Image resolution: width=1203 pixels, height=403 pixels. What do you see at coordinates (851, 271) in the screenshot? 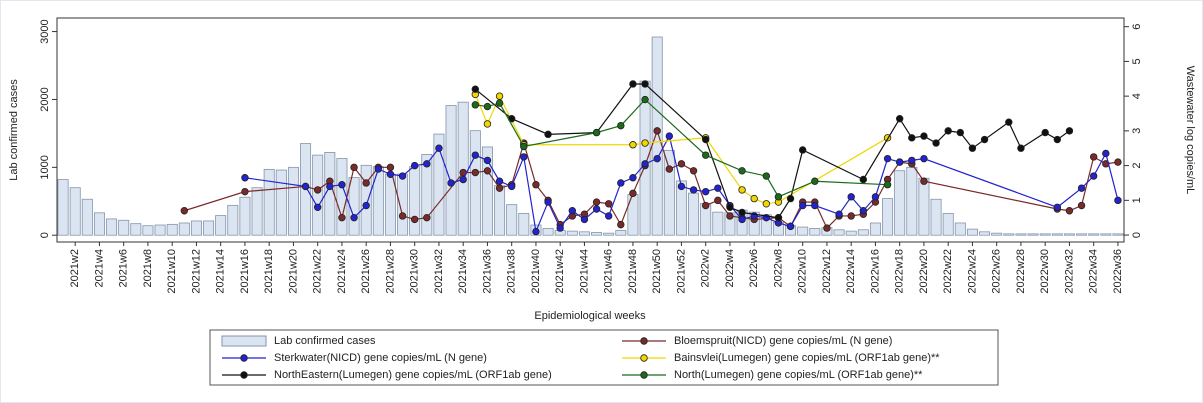
I see `x-tick-label: 2022w14` at bounding box center [851, 271].